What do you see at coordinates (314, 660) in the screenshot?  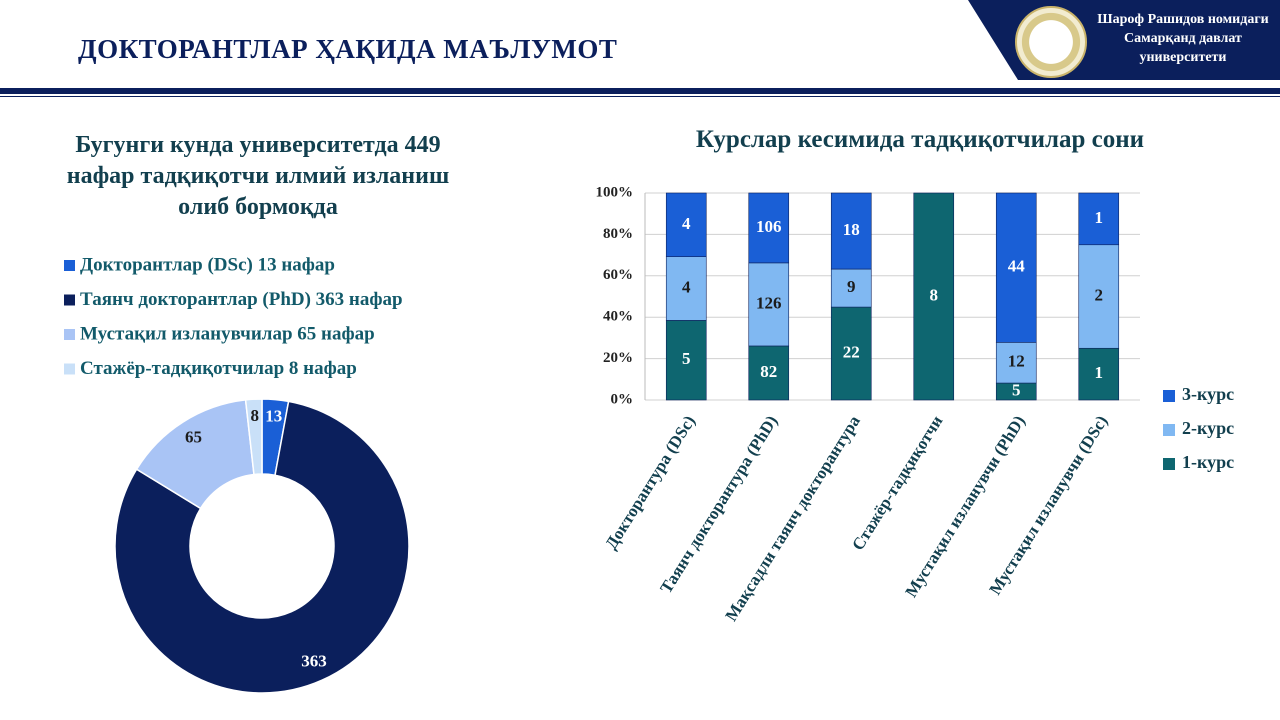 I see `data-label: 363` at bounding box center [314, 660].